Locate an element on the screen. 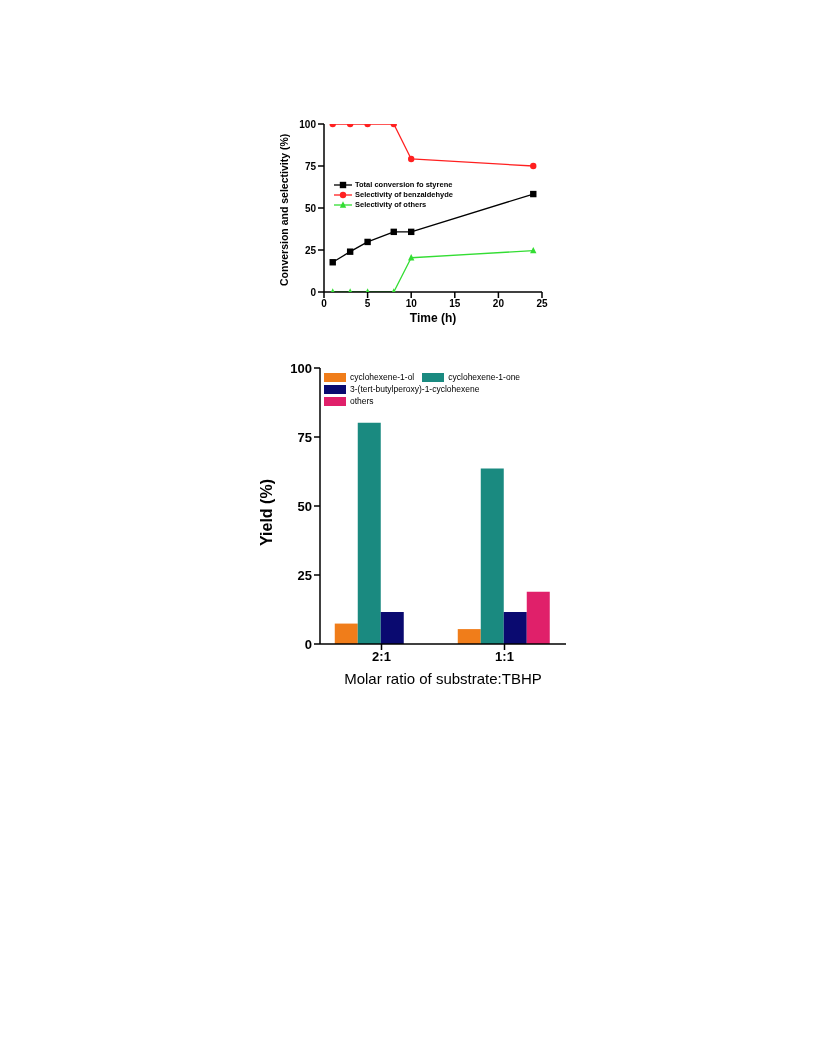  x-tick-label: 10 is located at coordinates (411, 304).